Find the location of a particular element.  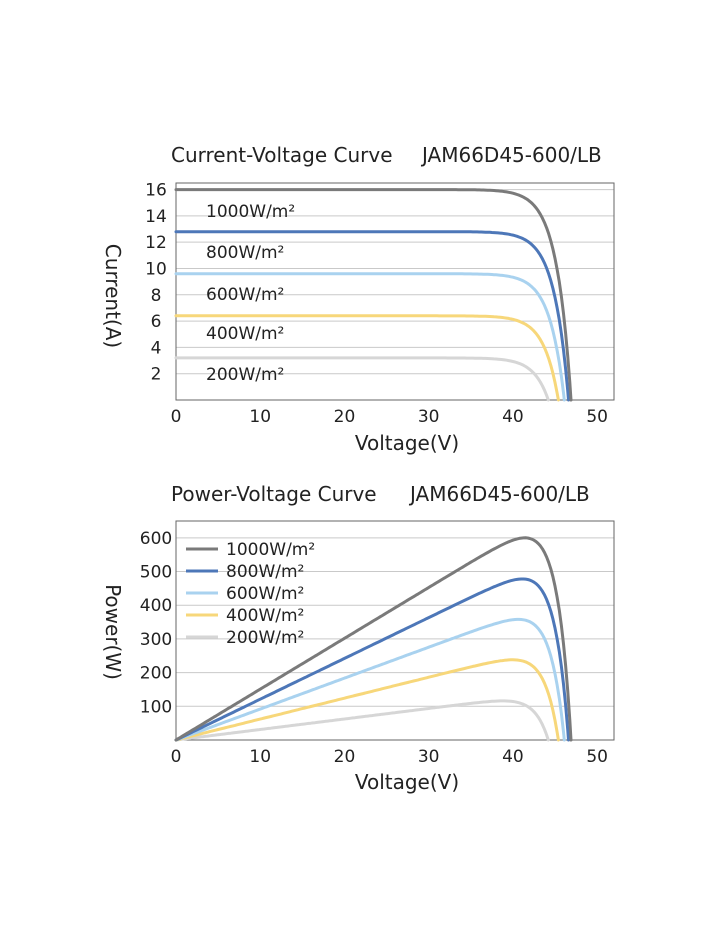

iv-frame is located at coordinates (395, 291).